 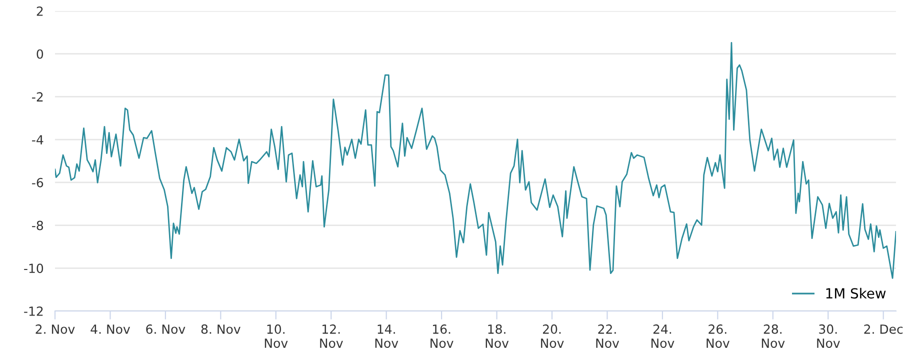 I want to click on legend-label: 1M Skew, so click(x=856, y=293).